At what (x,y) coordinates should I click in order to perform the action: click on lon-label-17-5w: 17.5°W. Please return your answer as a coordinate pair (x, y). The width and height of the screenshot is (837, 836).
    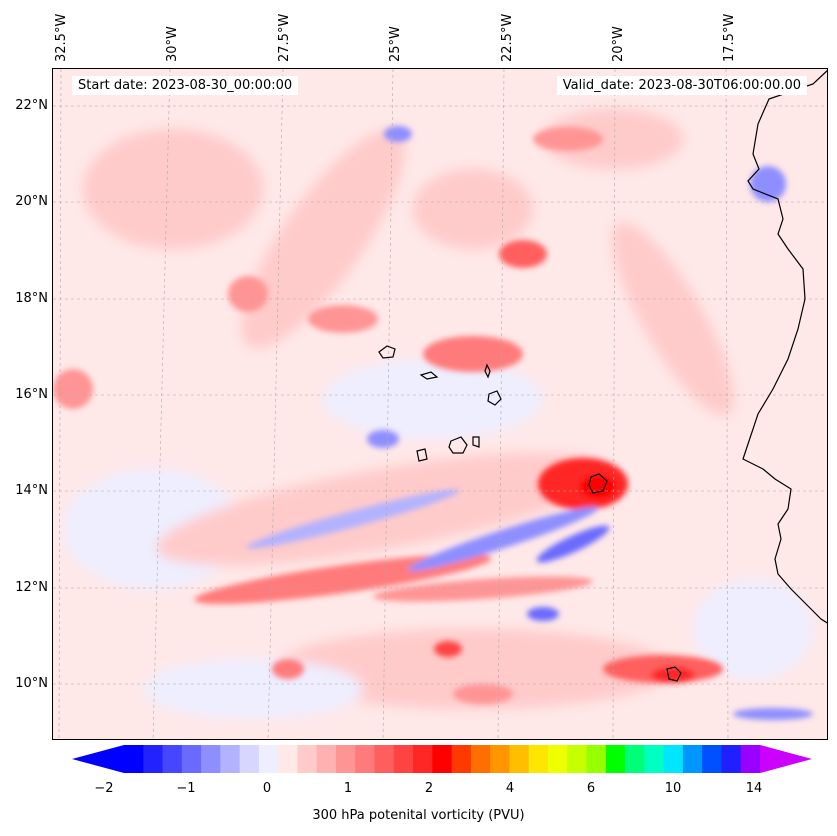
    Looking at the image, I should click on (729, 37).